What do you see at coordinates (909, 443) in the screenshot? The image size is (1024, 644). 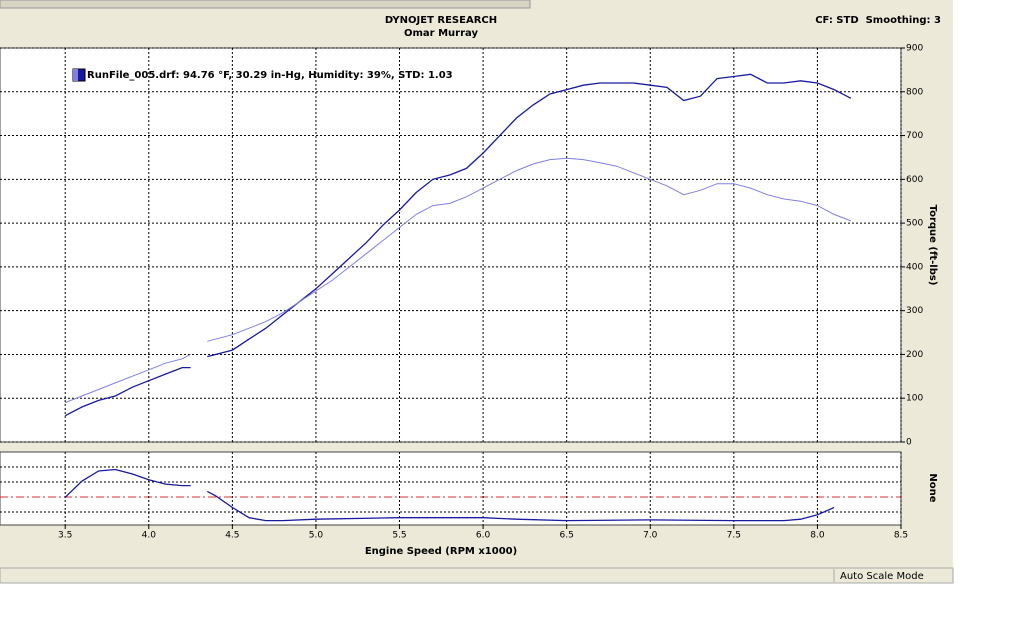 I see `y-tick-label: 0` at bounding box center [909, 443].